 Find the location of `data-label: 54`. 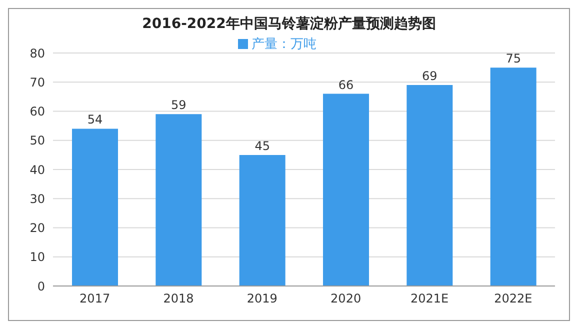

data-label: 54 is located at coordinates (95, 119).